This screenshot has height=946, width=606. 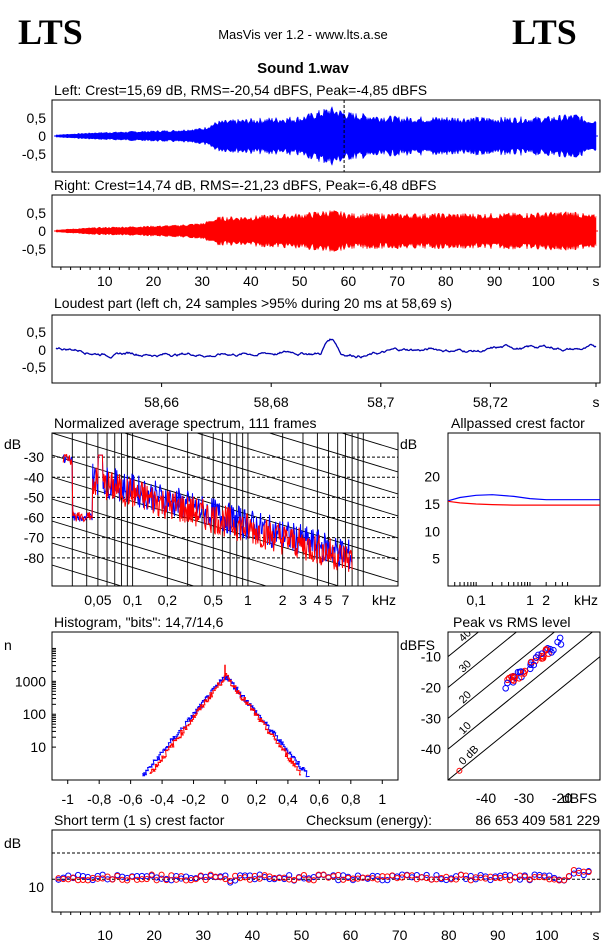 I want to click on x-tick-label: 58,66, so click(x=161, y=402).